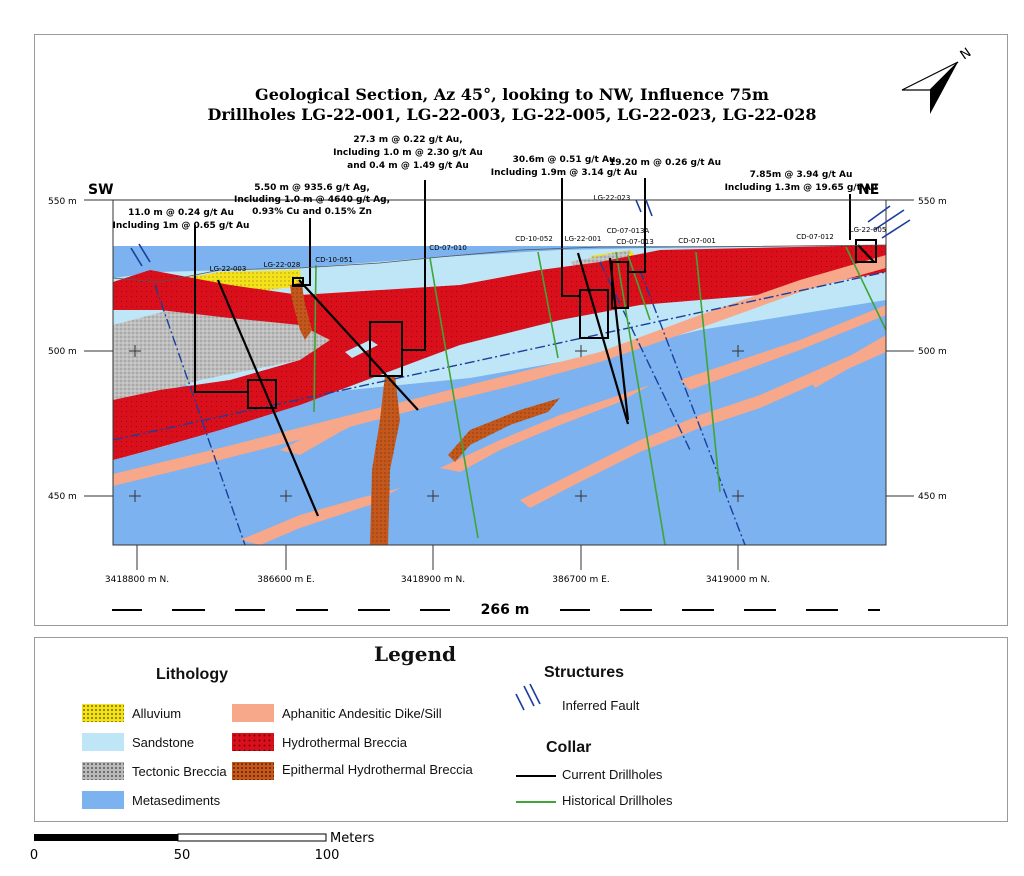  I want to click on legend-label: Historical Drillholes, so click(617, 800).